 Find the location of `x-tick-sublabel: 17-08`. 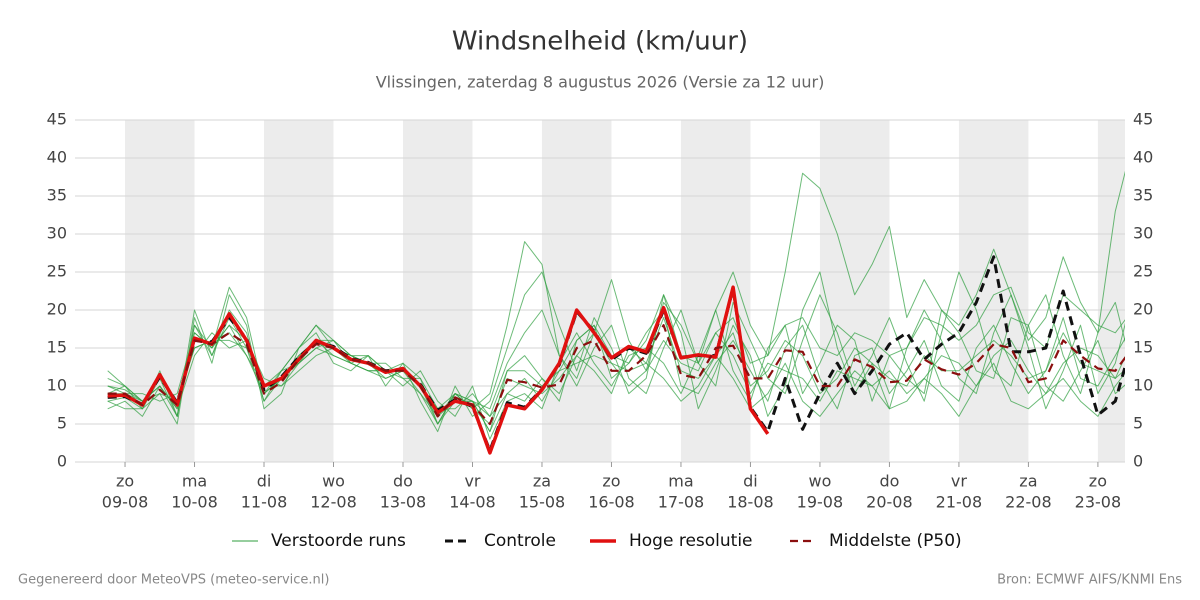

x-tick-sublabel: 17-08 is located at coordinates (681, 502).